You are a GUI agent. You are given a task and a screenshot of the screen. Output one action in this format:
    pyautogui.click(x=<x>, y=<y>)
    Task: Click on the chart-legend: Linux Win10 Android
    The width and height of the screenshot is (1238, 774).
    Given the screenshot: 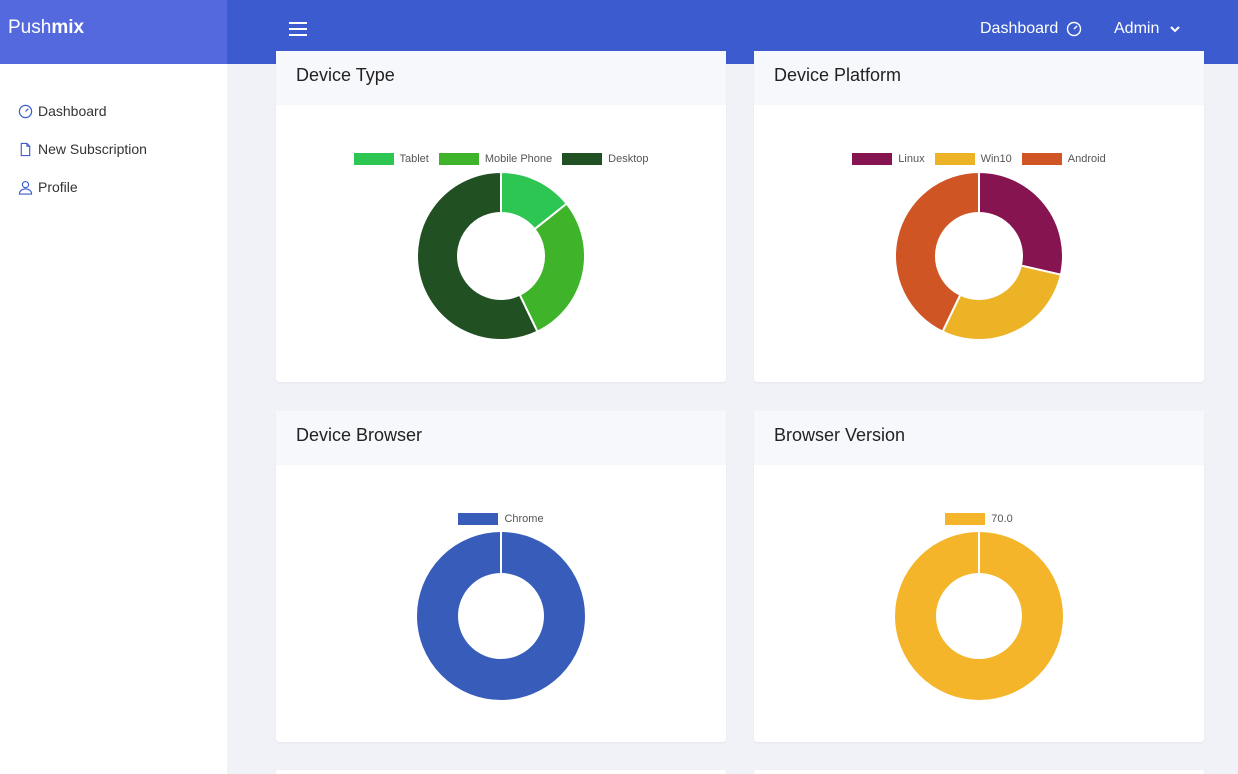 What is the action you would take?
    pyautogui.click(x=979, y=159)
    